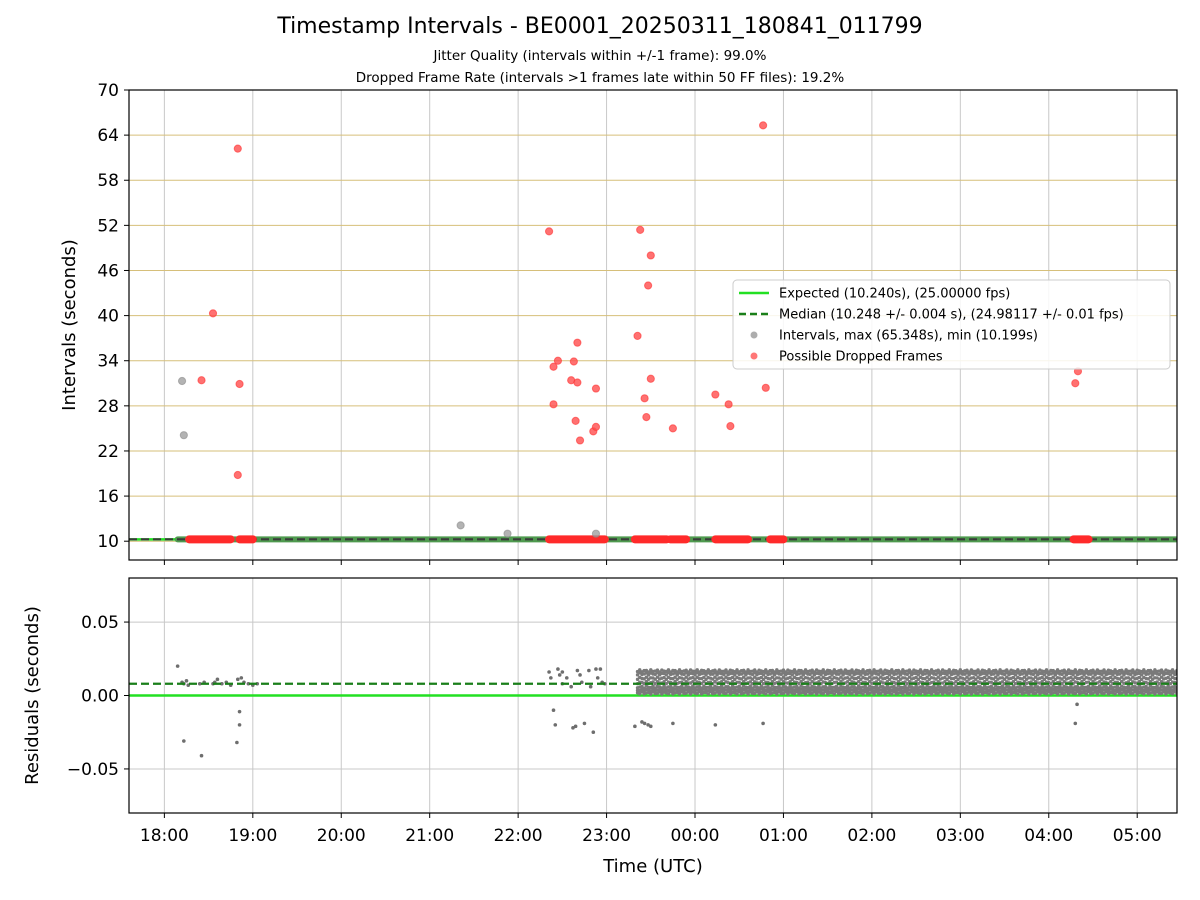 The image size is (1200, 900). What do you see at coordinates (183, 435) in the screenshot?
I see `interval-point` at bounding box center [183, 435].